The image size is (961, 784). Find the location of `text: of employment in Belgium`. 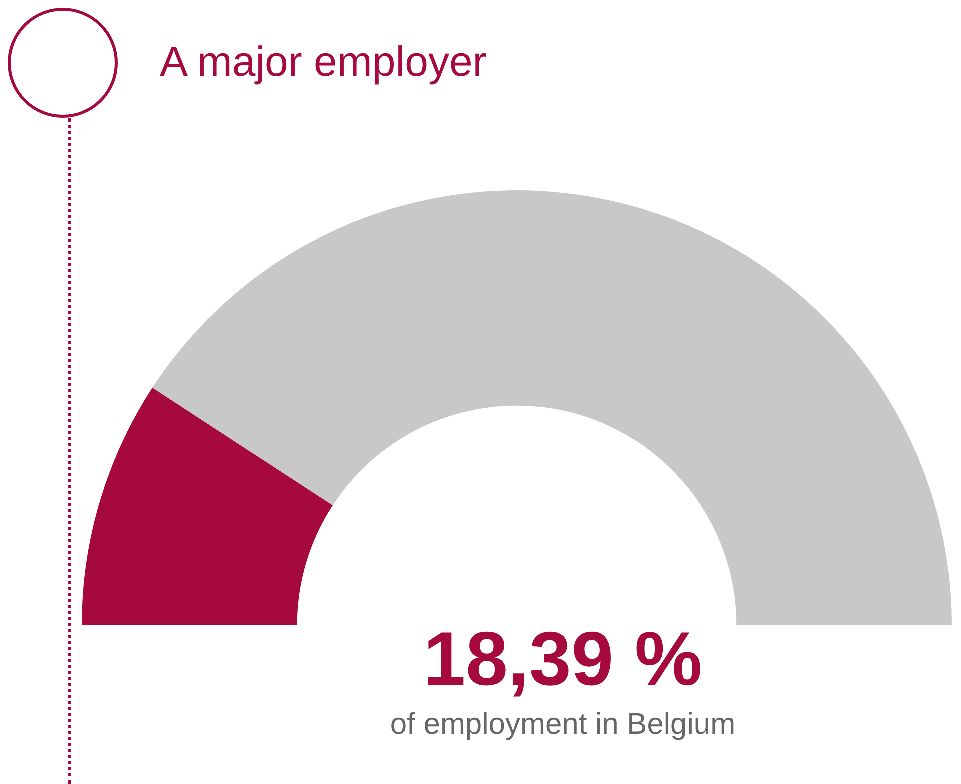

text: of employment in Belgium is located at coordinates (563, 725).